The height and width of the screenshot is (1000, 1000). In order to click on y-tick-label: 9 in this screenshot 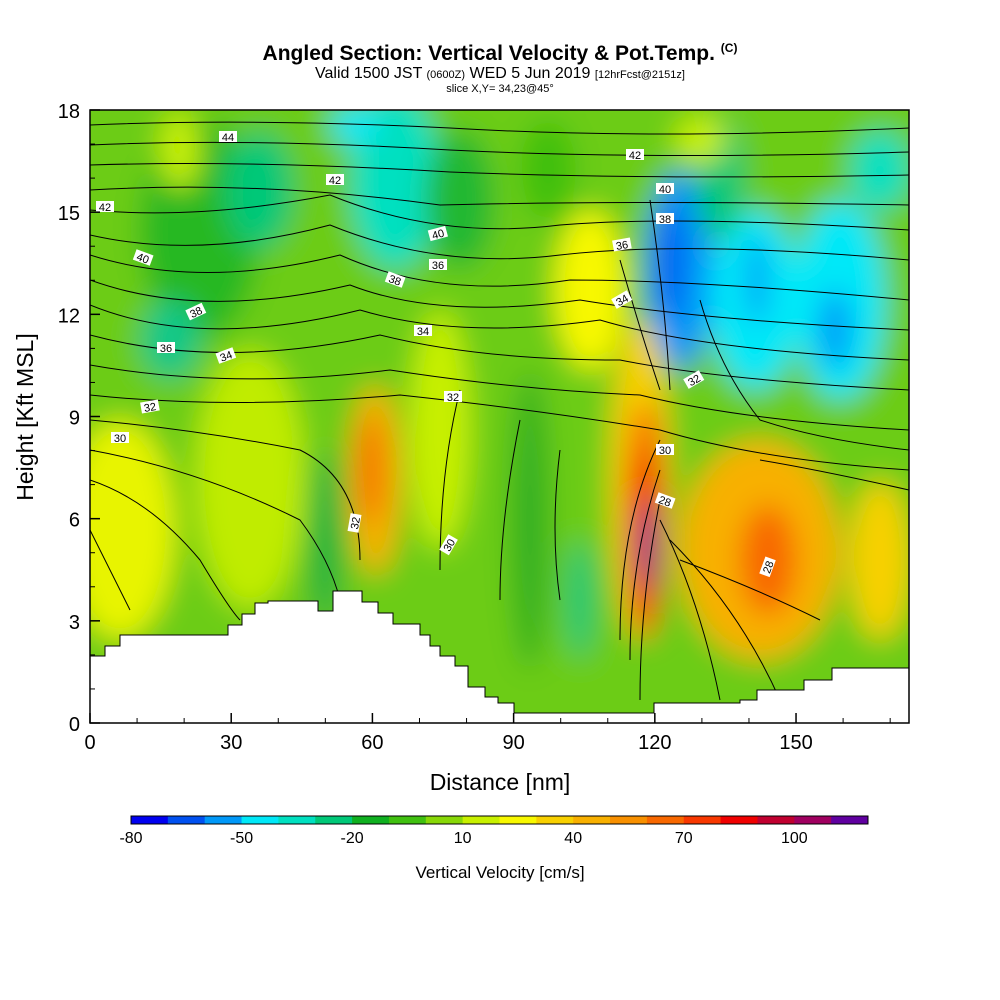, I will do `click(74, 419)`.